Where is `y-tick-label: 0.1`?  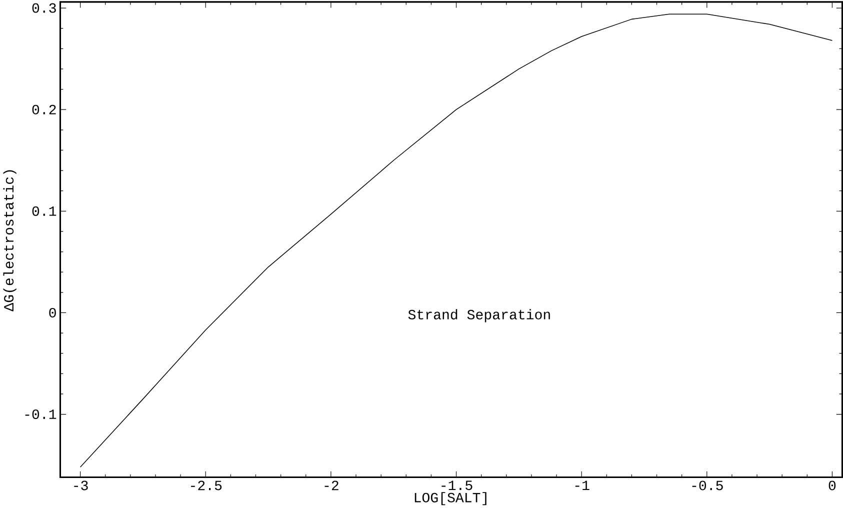
y-tick-label: 0.1 is located at coordinates (44, 211).